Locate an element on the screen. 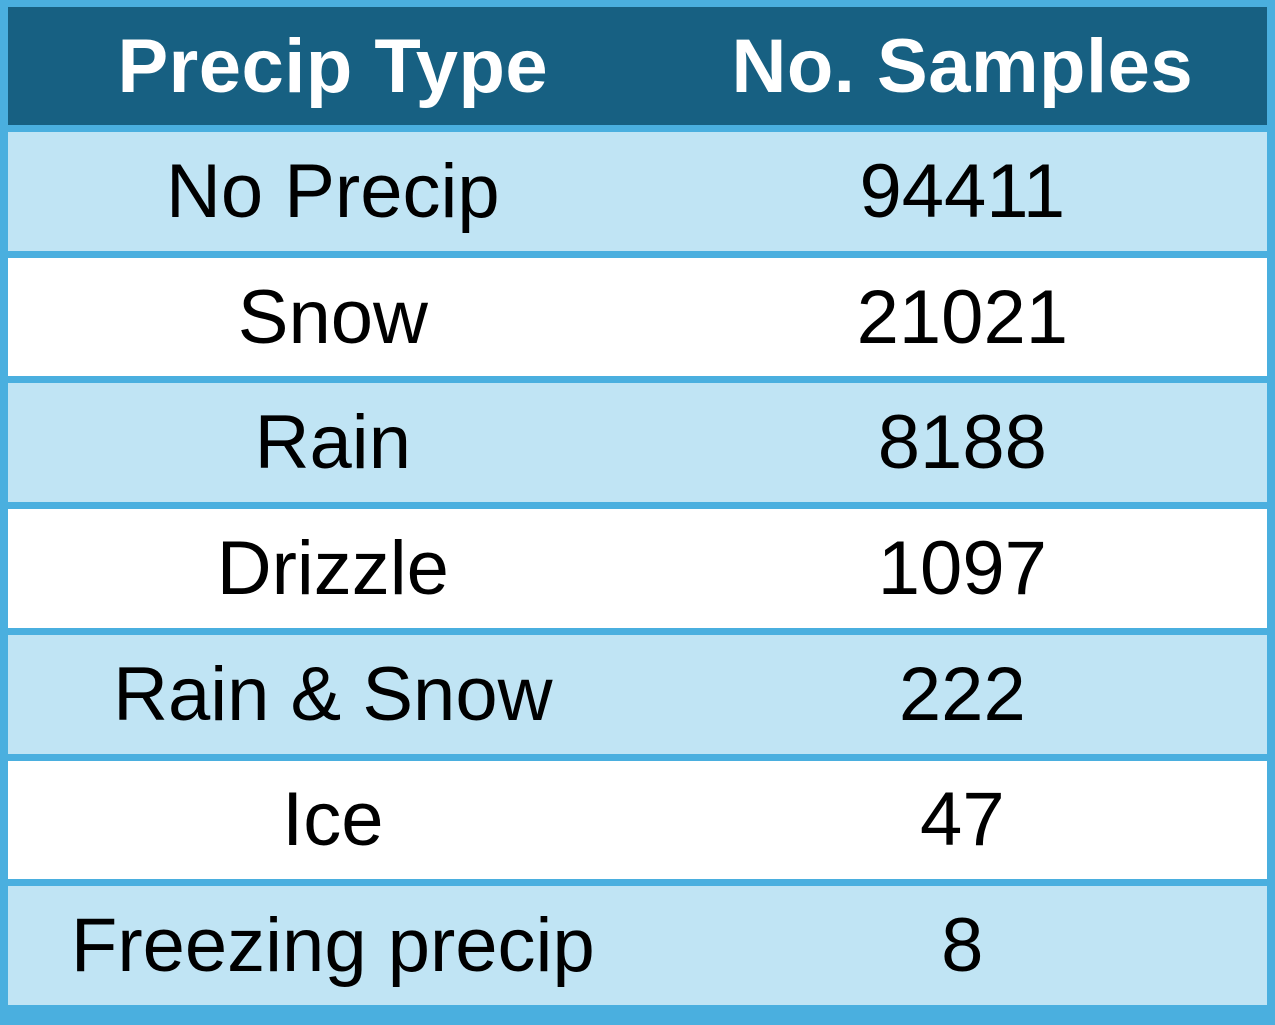 This screenshot has height=1025, width=1275. cell-sample-count: 8188 is located at coordinates (962, 443).